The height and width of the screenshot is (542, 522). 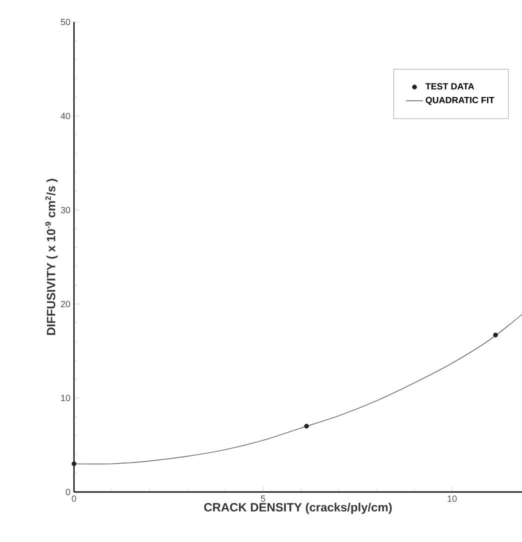 I want to click on x-tick-label: 10, so click(x=452, y=499).